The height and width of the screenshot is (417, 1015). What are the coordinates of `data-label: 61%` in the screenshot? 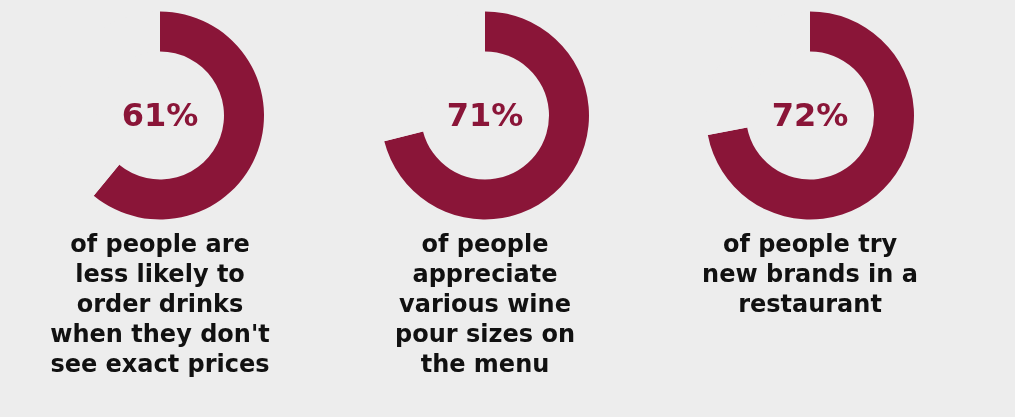 It's located at (160, 114).